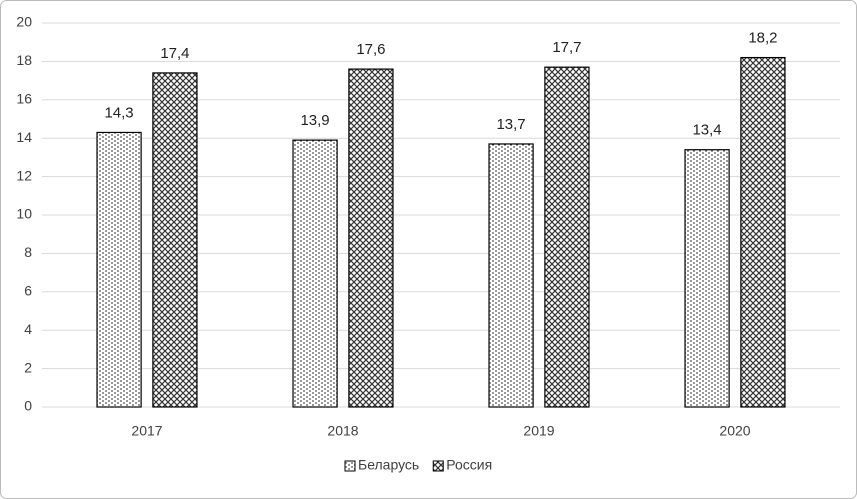  What do you see at coordinates (28, 367) in the screenshot?
I see `y-tick-label: 2` at bounding box center [28, 367].